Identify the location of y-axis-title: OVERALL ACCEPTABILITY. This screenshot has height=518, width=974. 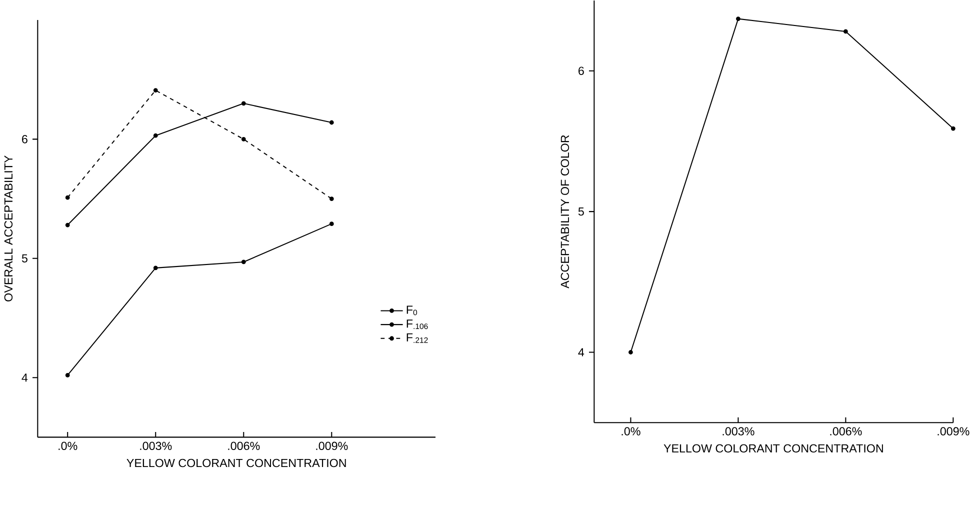
(8, 228).